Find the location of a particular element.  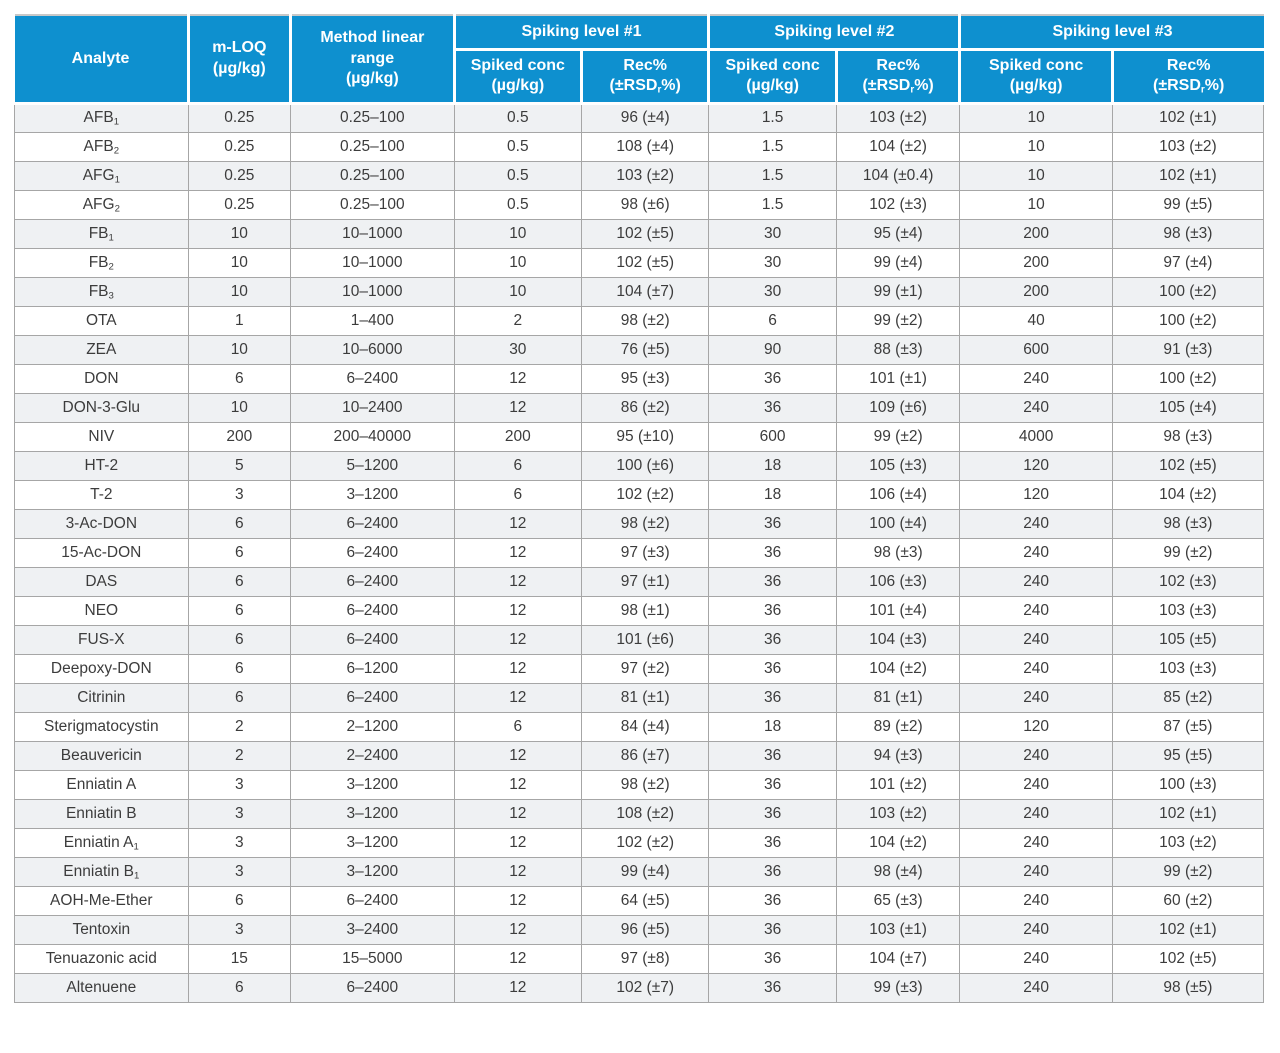

value-cell: 104 (±3) is located at coordinates (898, 639).